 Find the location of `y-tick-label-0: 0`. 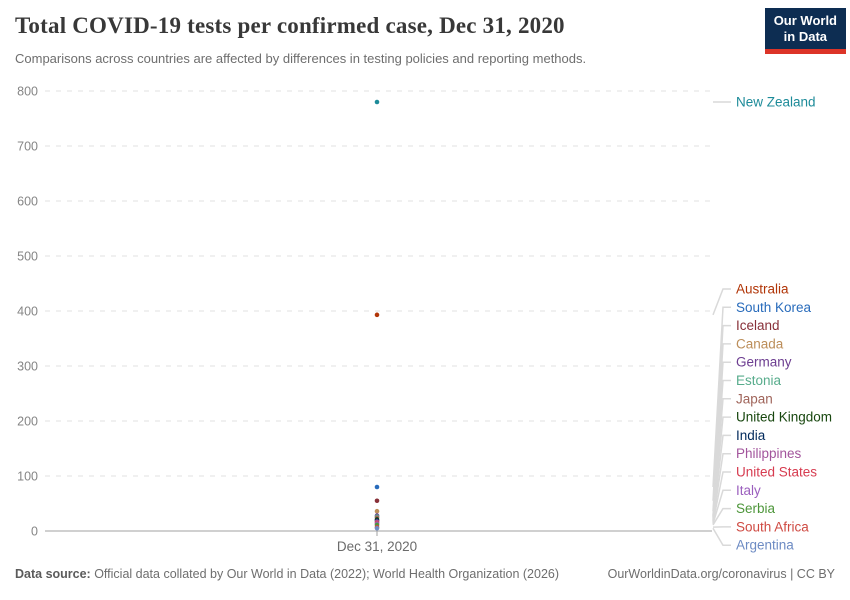

y-tick-label-0: 0 is located at coordinates (34, 532).